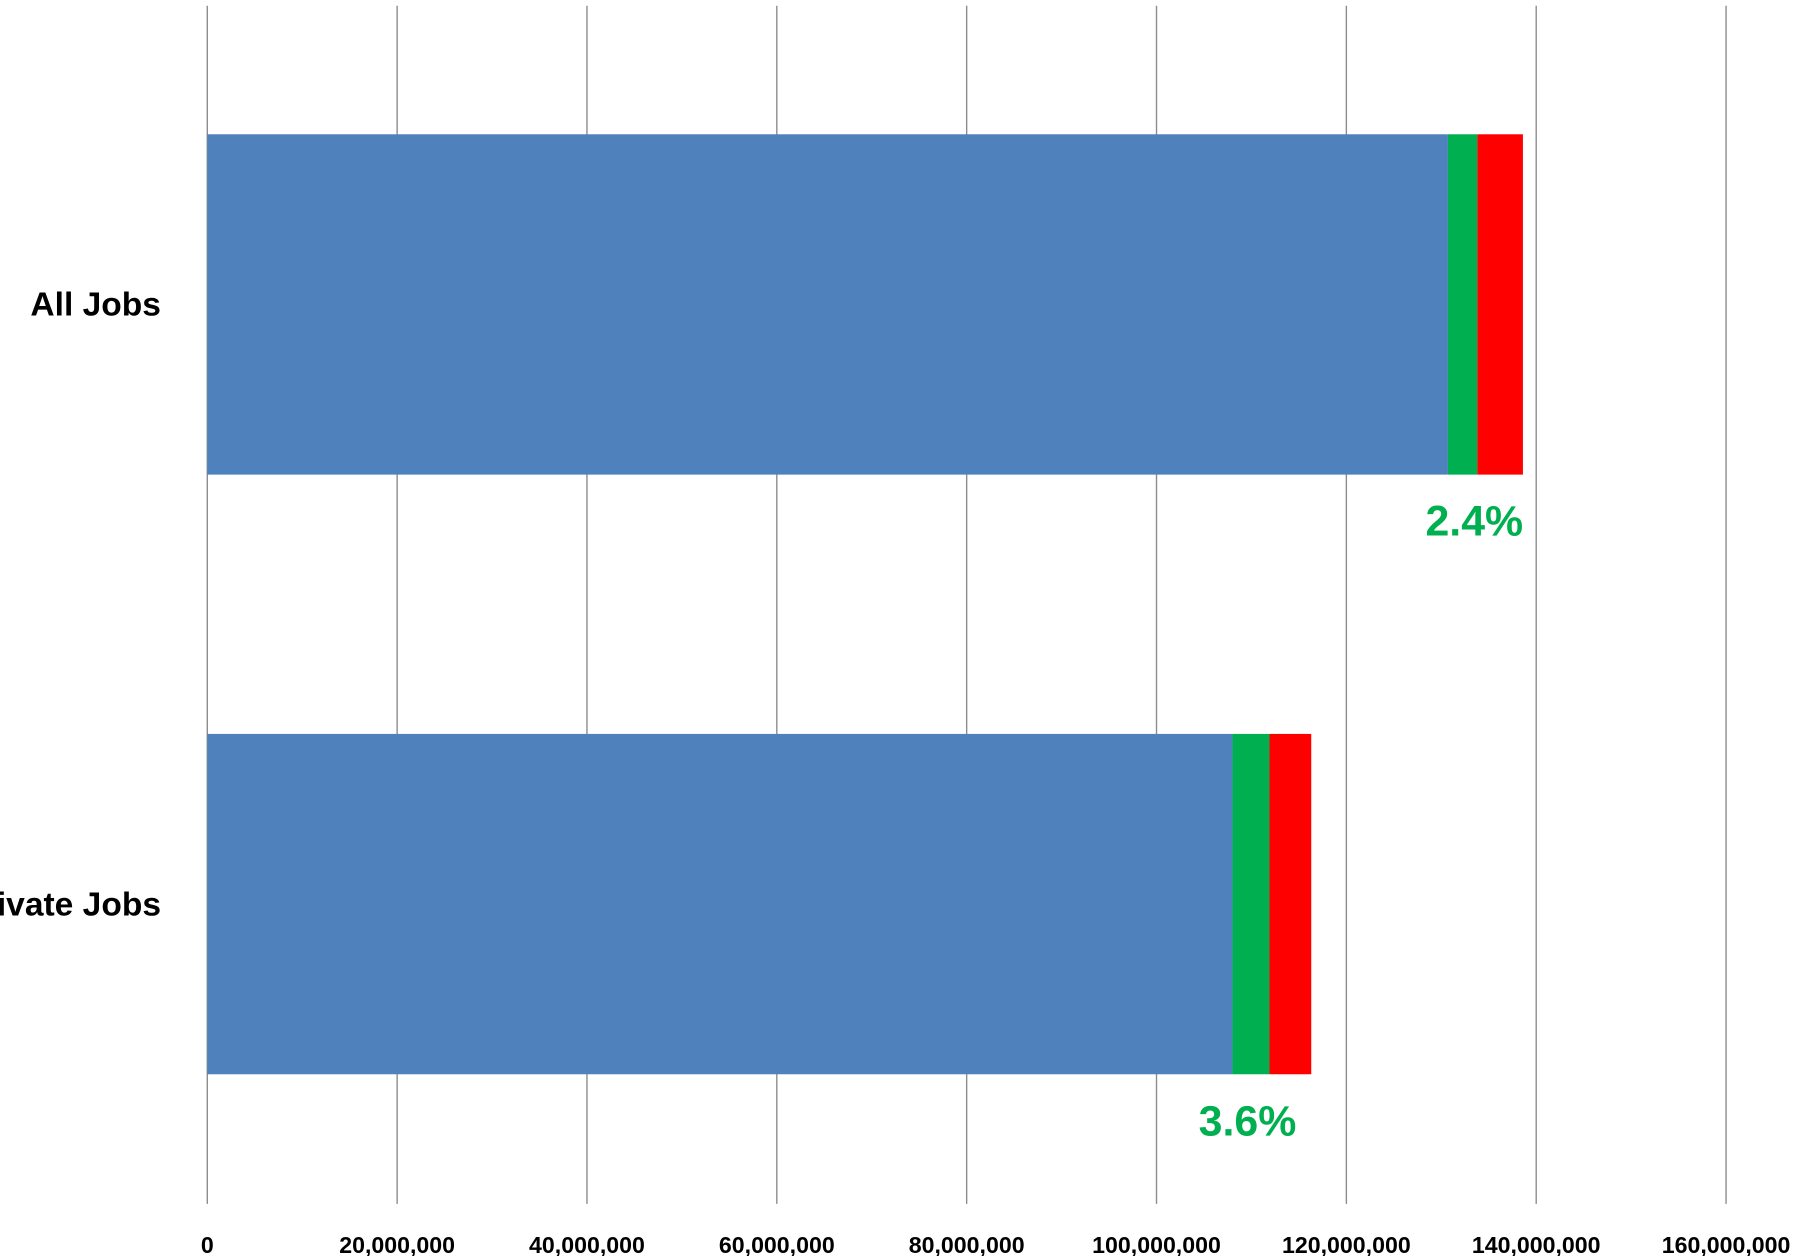  What do you see at coordinates (1156, 1244) in the screenshot?
I see `x-tick-label: 100,000,000` at bounding box center [1156, 1244].